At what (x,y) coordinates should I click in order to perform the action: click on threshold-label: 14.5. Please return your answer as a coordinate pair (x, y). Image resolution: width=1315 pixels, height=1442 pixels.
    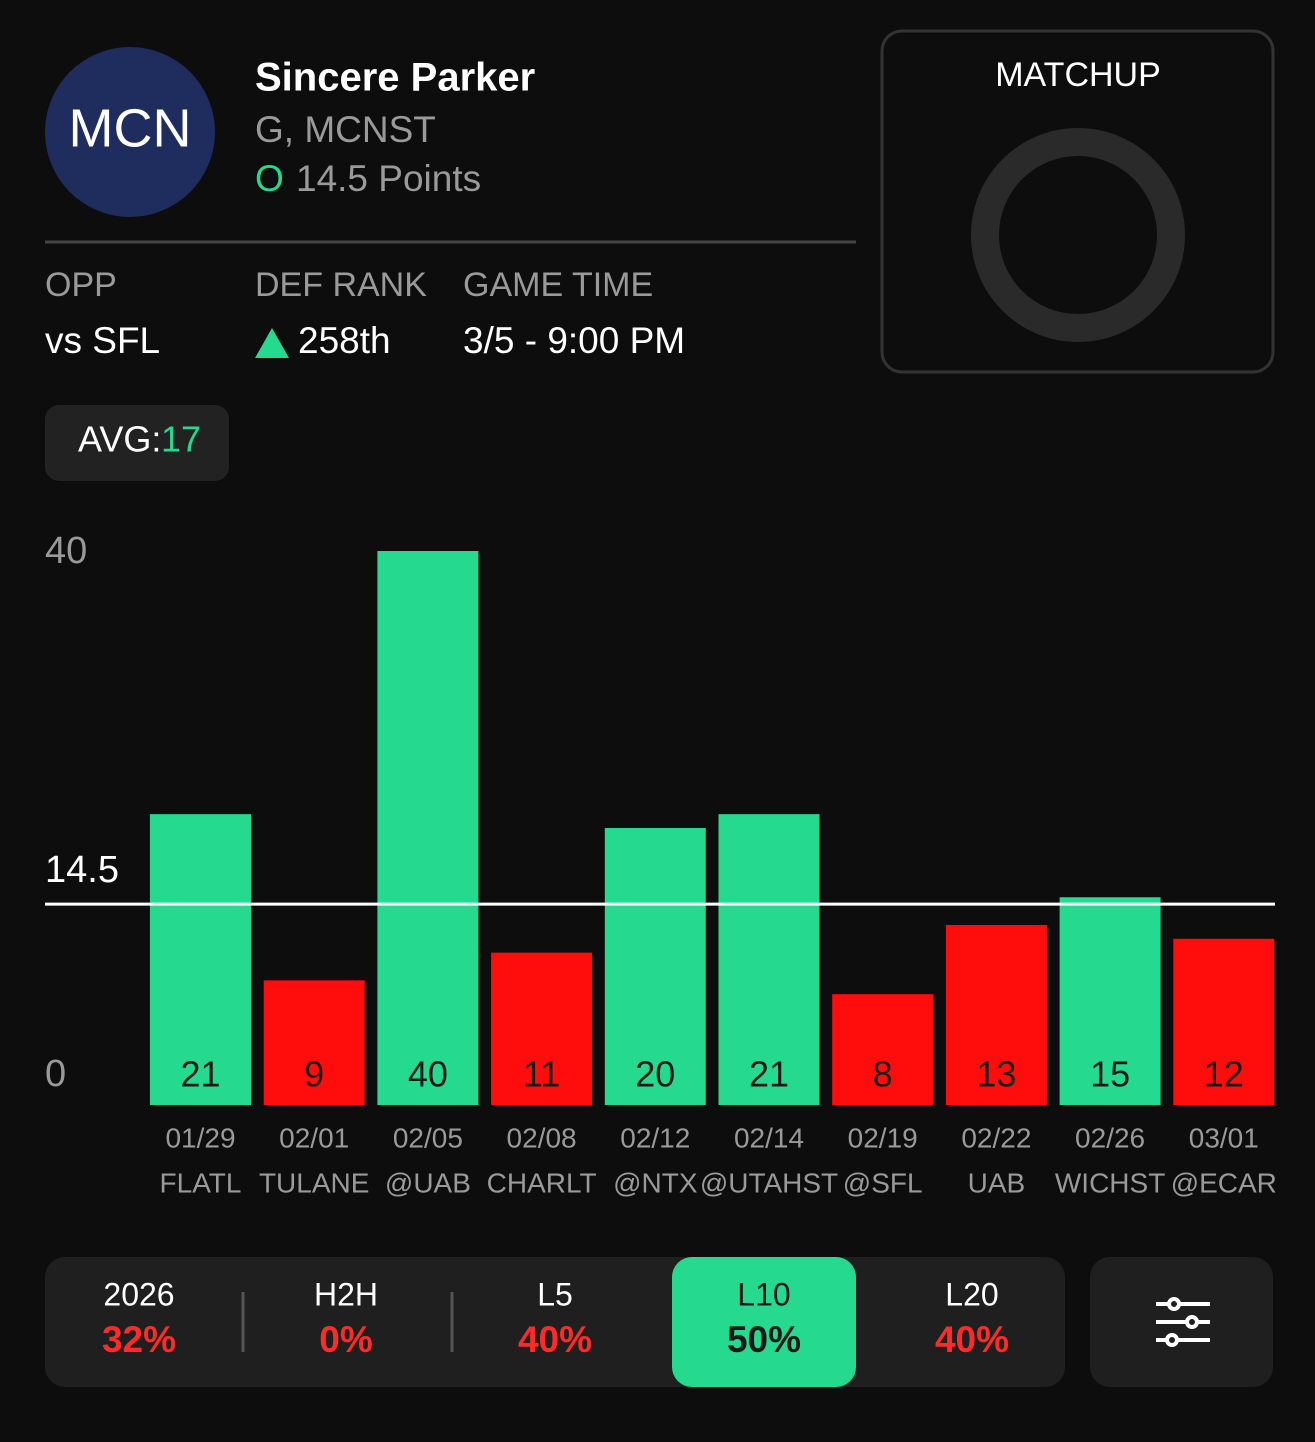
    Looking at the image, I should click on (82, 870).